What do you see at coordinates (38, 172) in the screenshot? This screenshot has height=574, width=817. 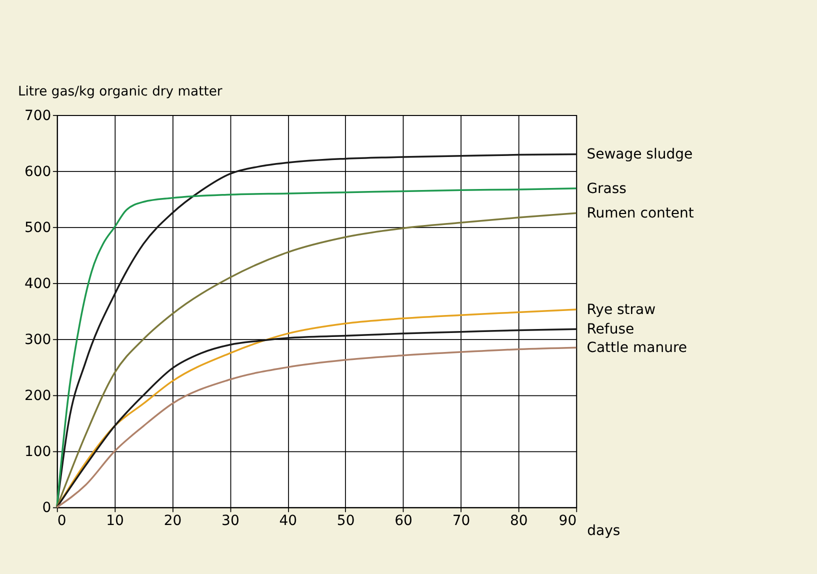 I see `y-tick-label: 600` at bounding box center [38, 172].